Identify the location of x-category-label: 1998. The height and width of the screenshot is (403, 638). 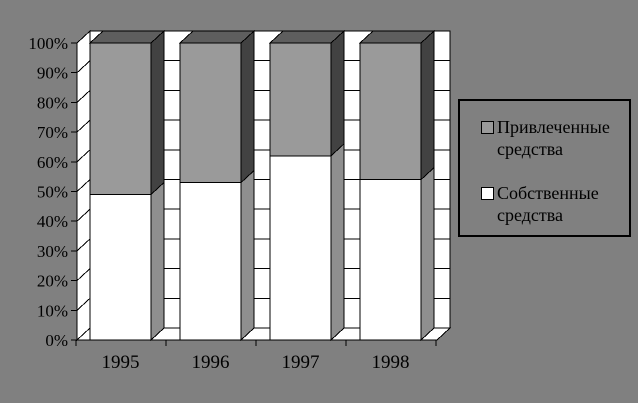
(391, 362).